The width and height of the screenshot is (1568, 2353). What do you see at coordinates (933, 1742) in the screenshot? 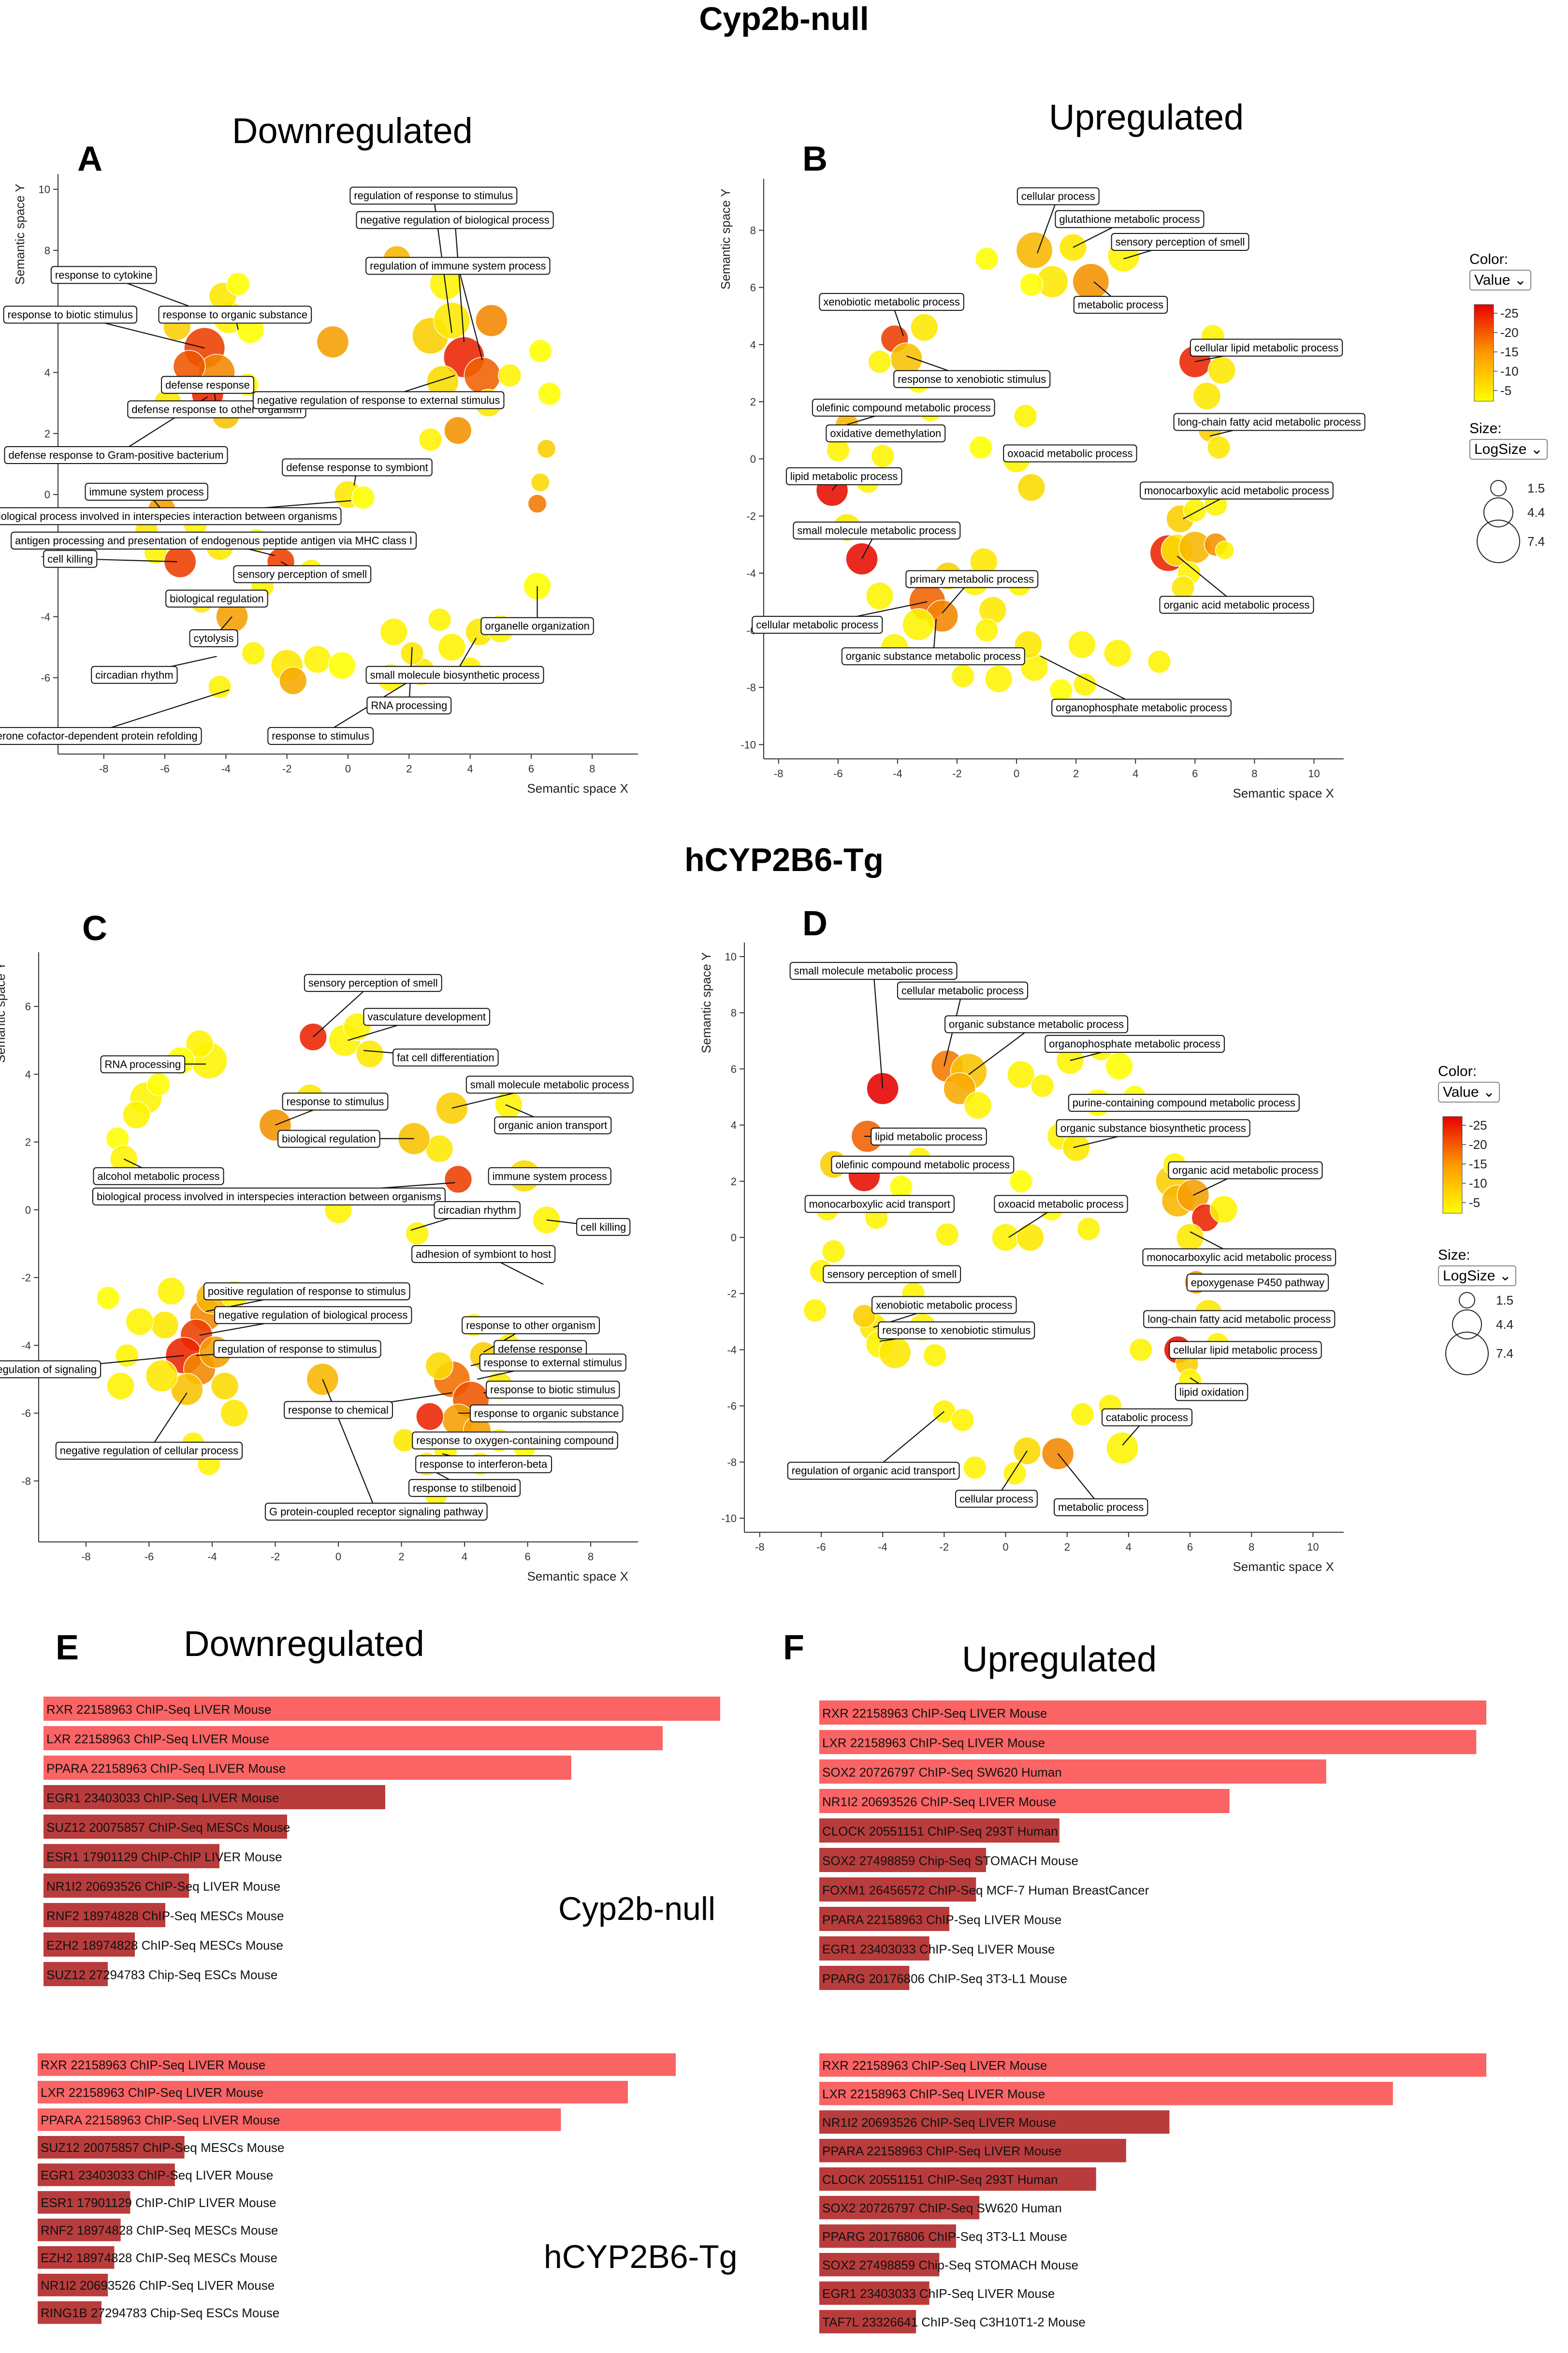
I see `enrichment-bar-label: LXR 22158963 ChIP-Seq LIVER Mouse` at bounding box center [933, 1742].